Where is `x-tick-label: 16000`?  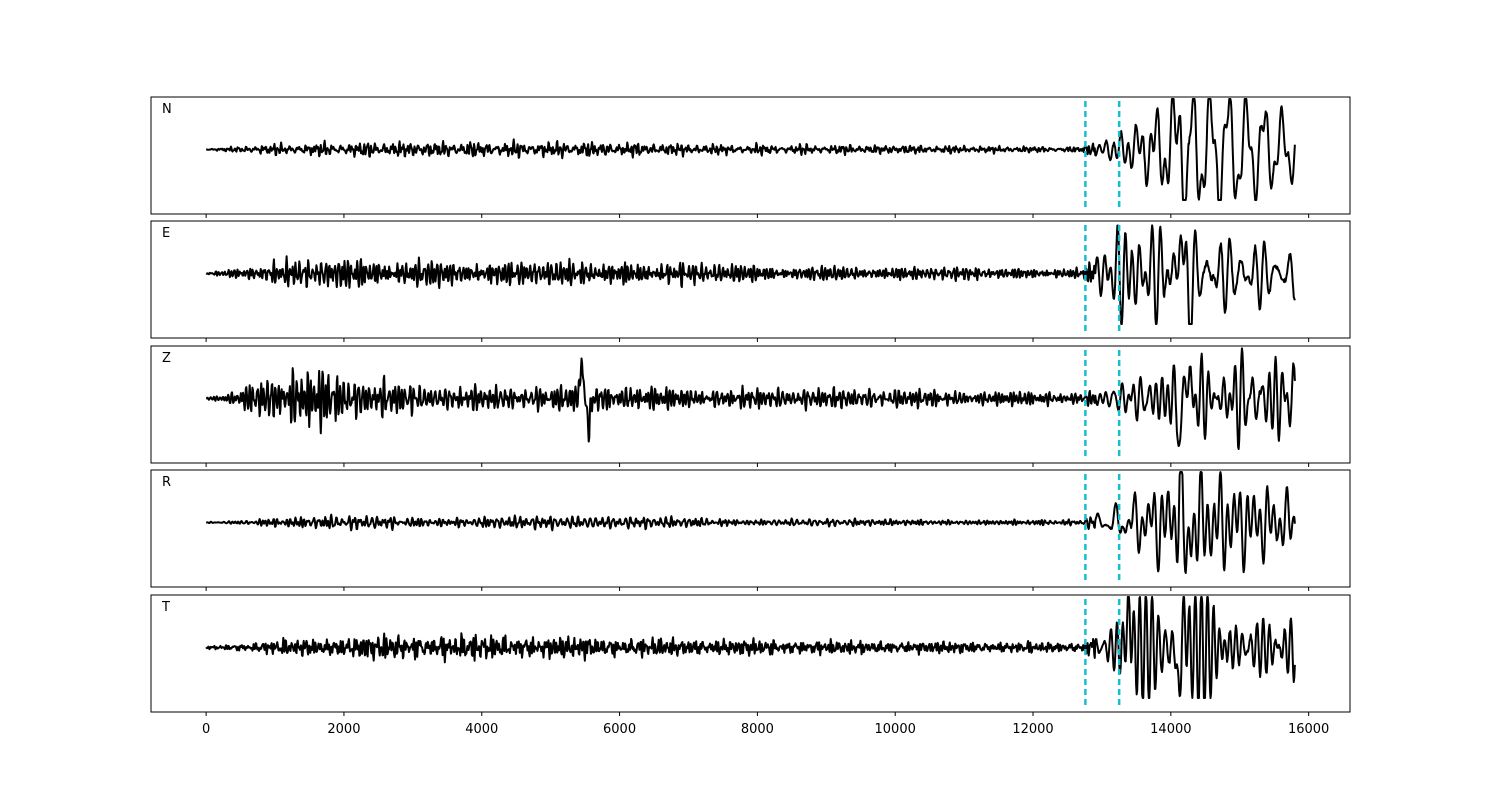
x-tick-label: 16000 is located at coordinates (1308, 729).